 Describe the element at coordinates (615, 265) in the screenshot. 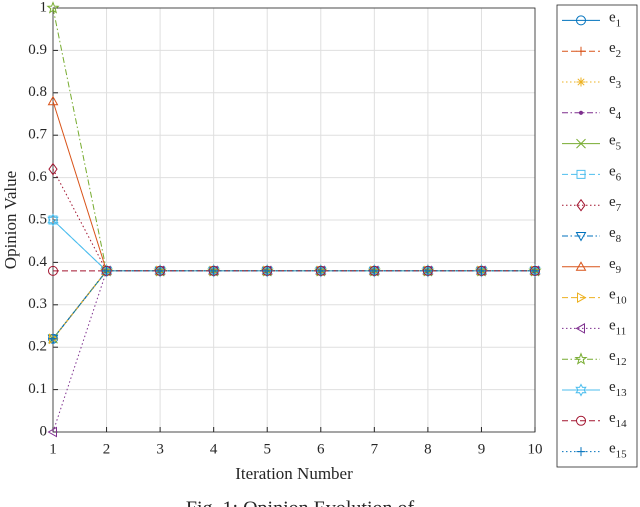

I see `legend-label: e9` at that location.